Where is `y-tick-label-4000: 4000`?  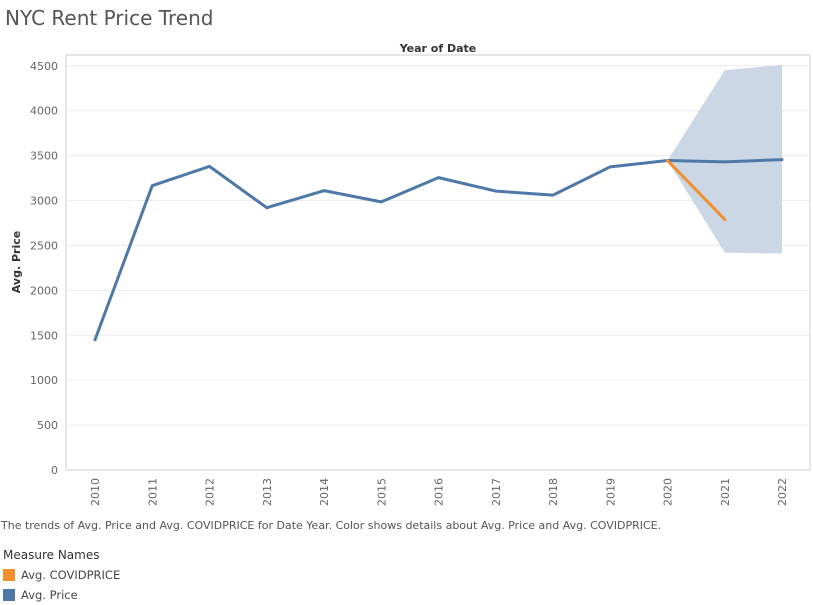 y-tick-label-4000: 4000 is located at coordinates (44, 111).